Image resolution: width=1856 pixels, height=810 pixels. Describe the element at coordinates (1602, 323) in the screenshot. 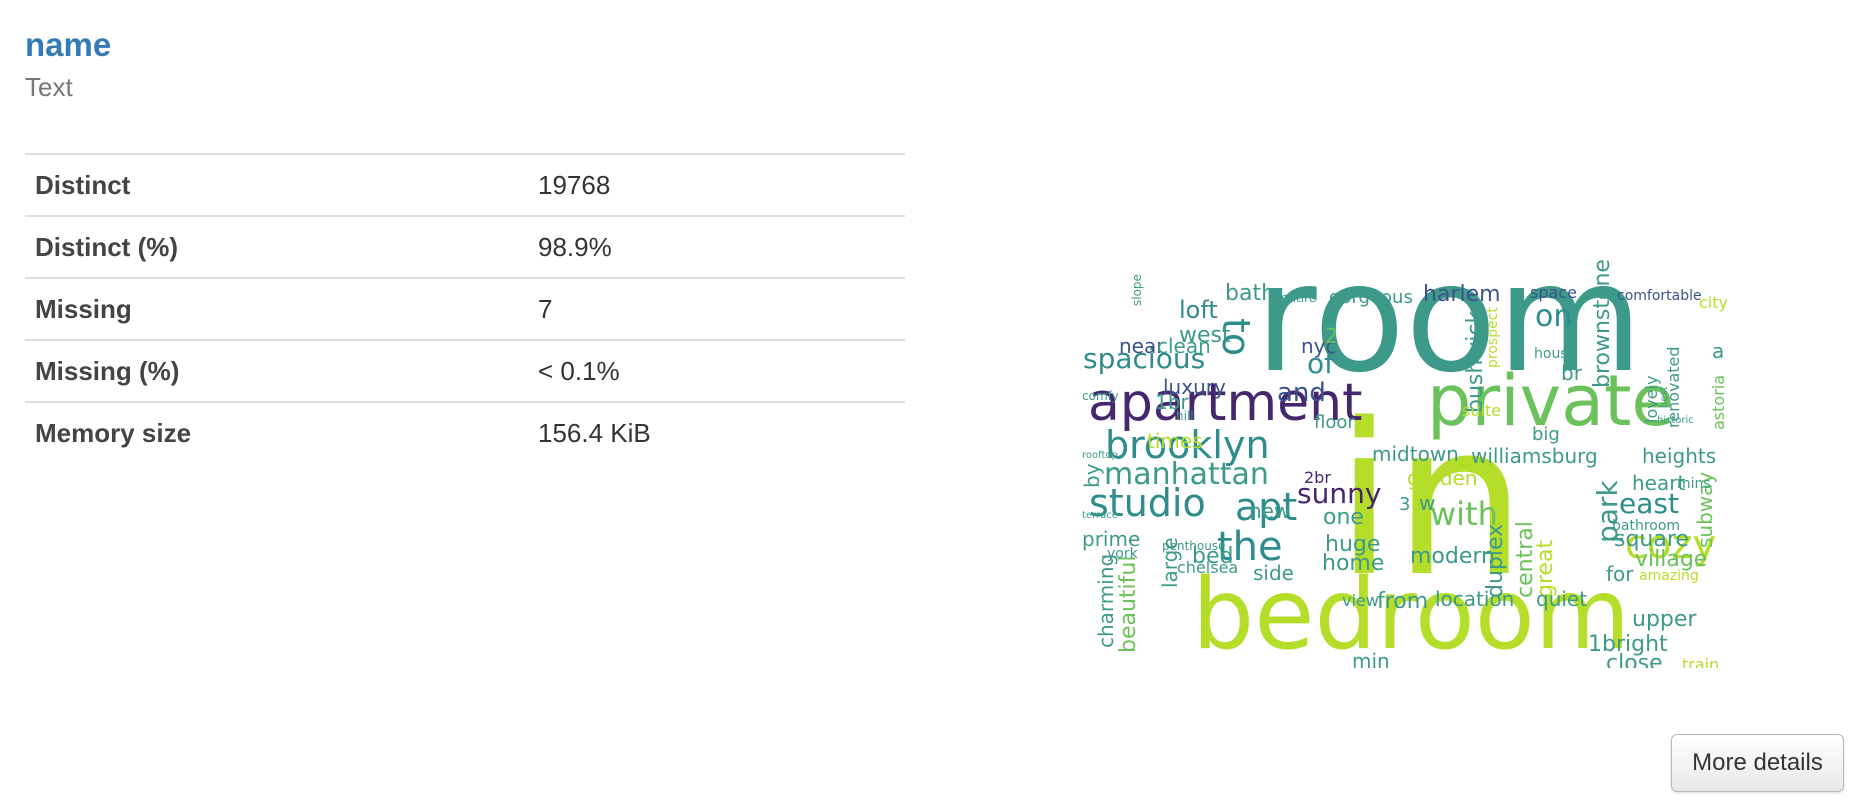

I see `word-cloud-word: brownstone` at that location.